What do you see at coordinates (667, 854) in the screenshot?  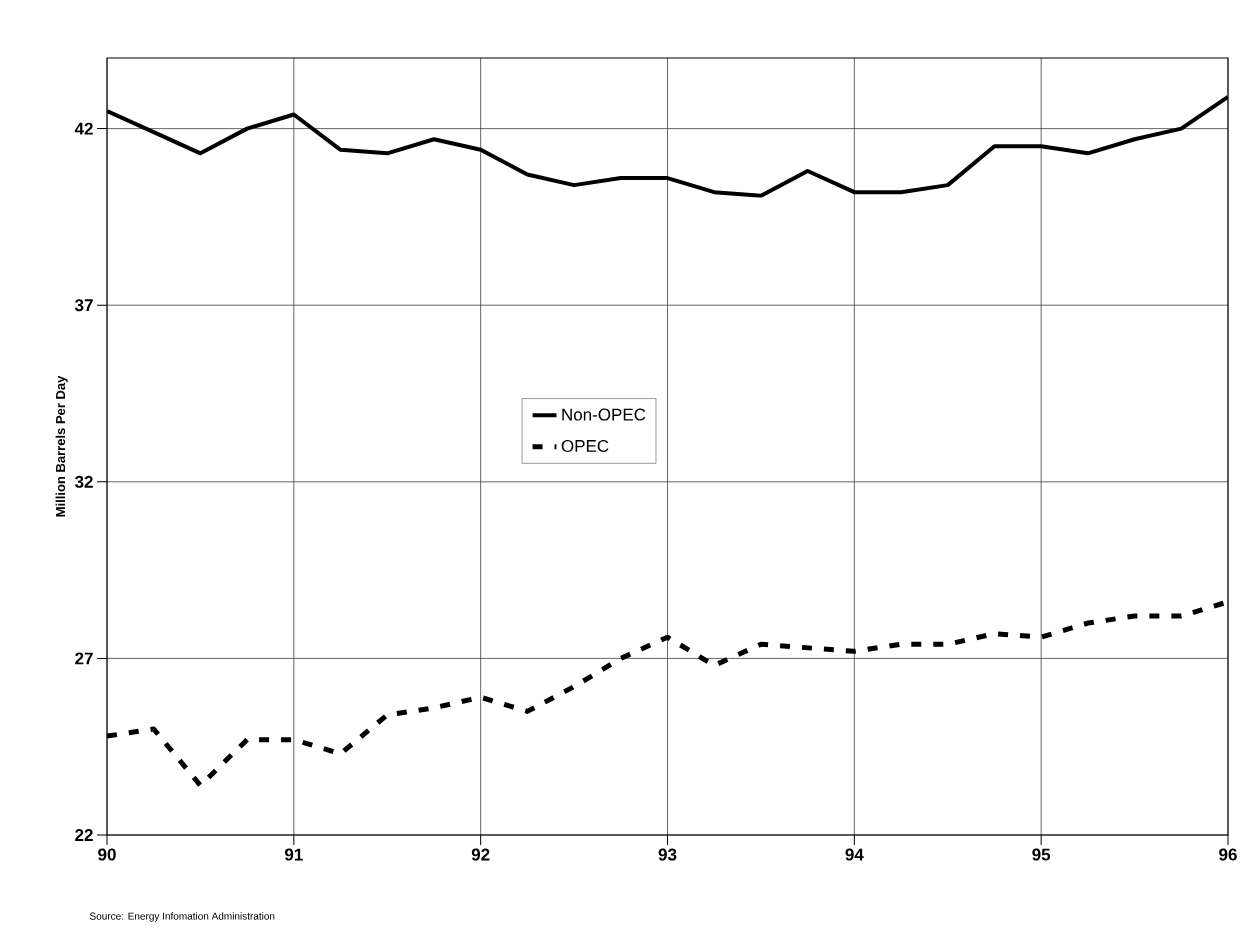 I see `x-tick-label: 93` at bounding box center [667, 854].